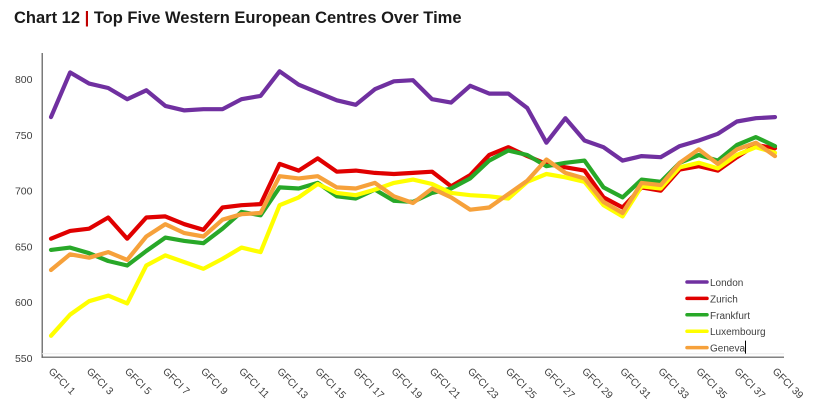 This screenshot has width=820, height=417. What do you see at coordinates (291, 383) in the screenshot?
I see `svg-text: GFCI 13` at bounding box center [291, 383].